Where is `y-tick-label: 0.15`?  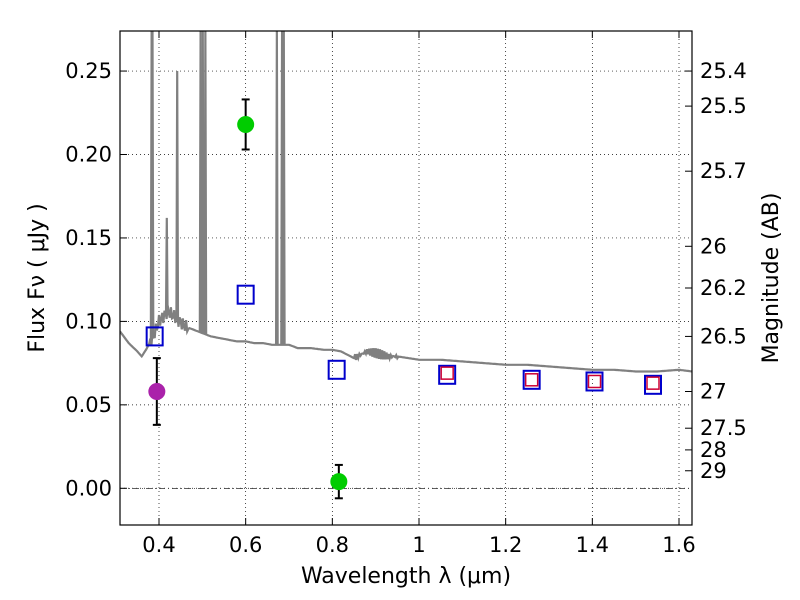
y-tick-label: 0.15 is located at coordinates (88, 238).